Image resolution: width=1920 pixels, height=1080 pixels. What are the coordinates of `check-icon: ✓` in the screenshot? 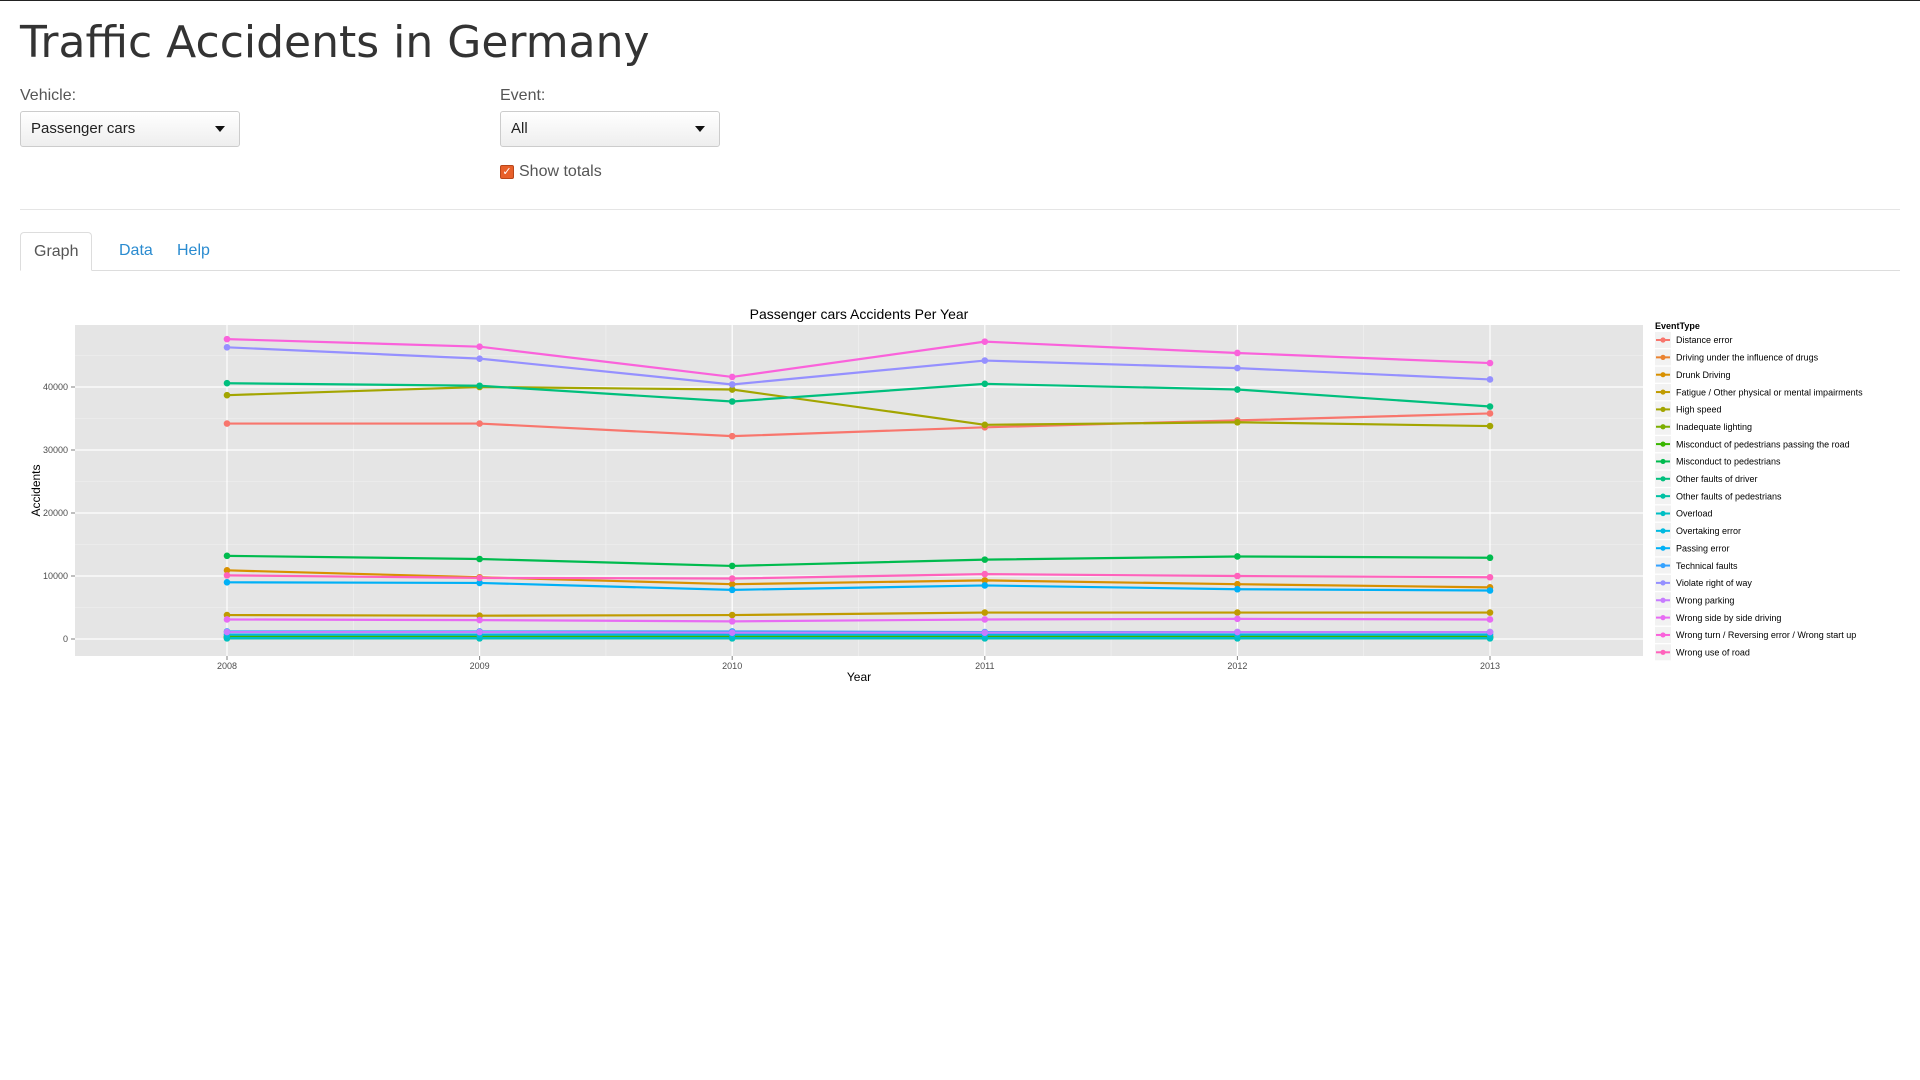 It's located at (507, 172).